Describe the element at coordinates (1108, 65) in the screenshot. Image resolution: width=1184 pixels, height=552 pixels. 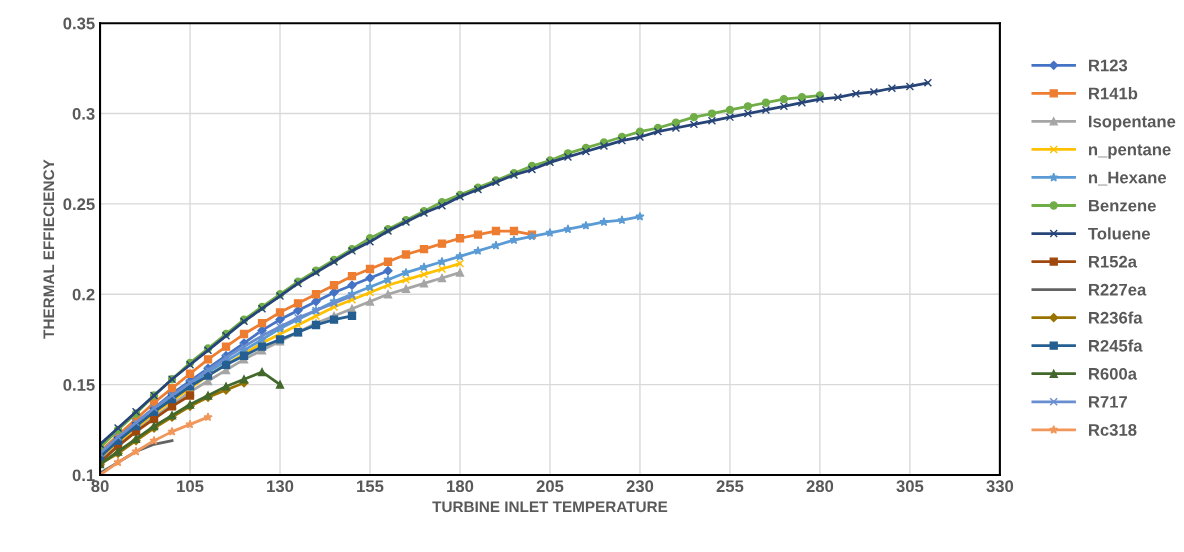
I see `legend-label: R123` at that location.